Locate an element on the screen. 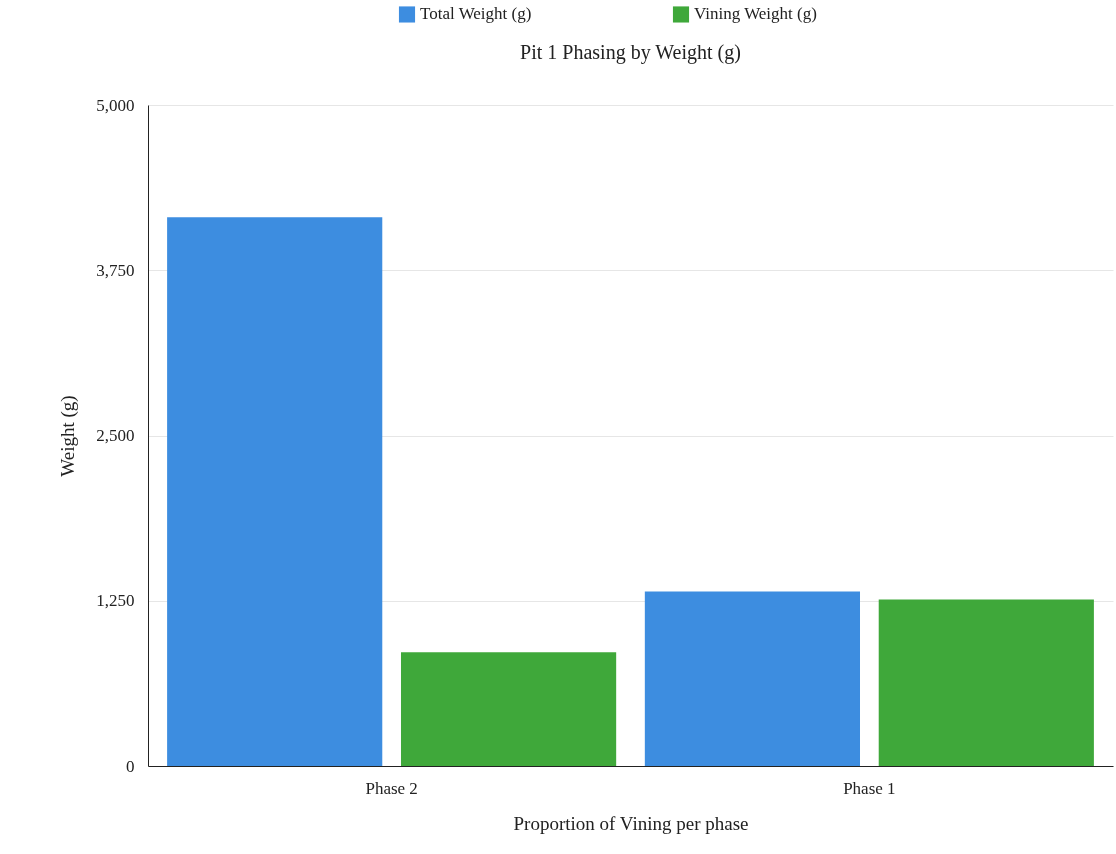 The height and width of the screenshot is (854, 1116). legend-label: Total Weight (g) is located at coordinates (476, 14).